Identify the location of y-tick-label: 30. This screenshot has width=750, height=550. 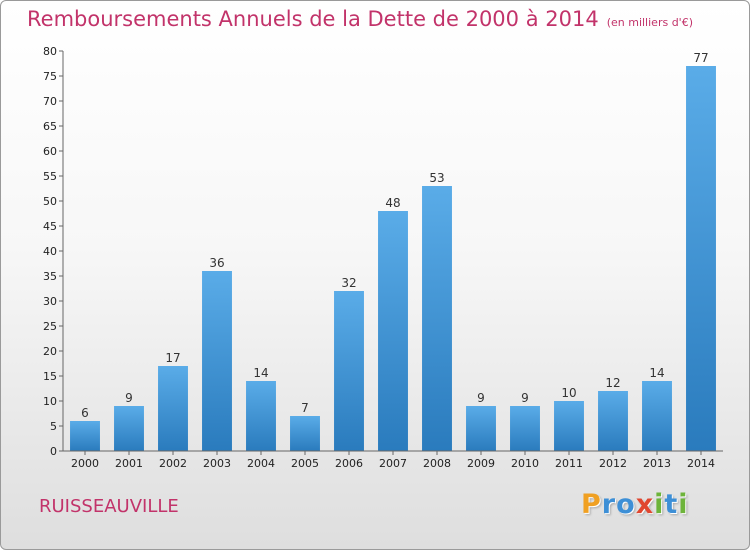
(50, 301).